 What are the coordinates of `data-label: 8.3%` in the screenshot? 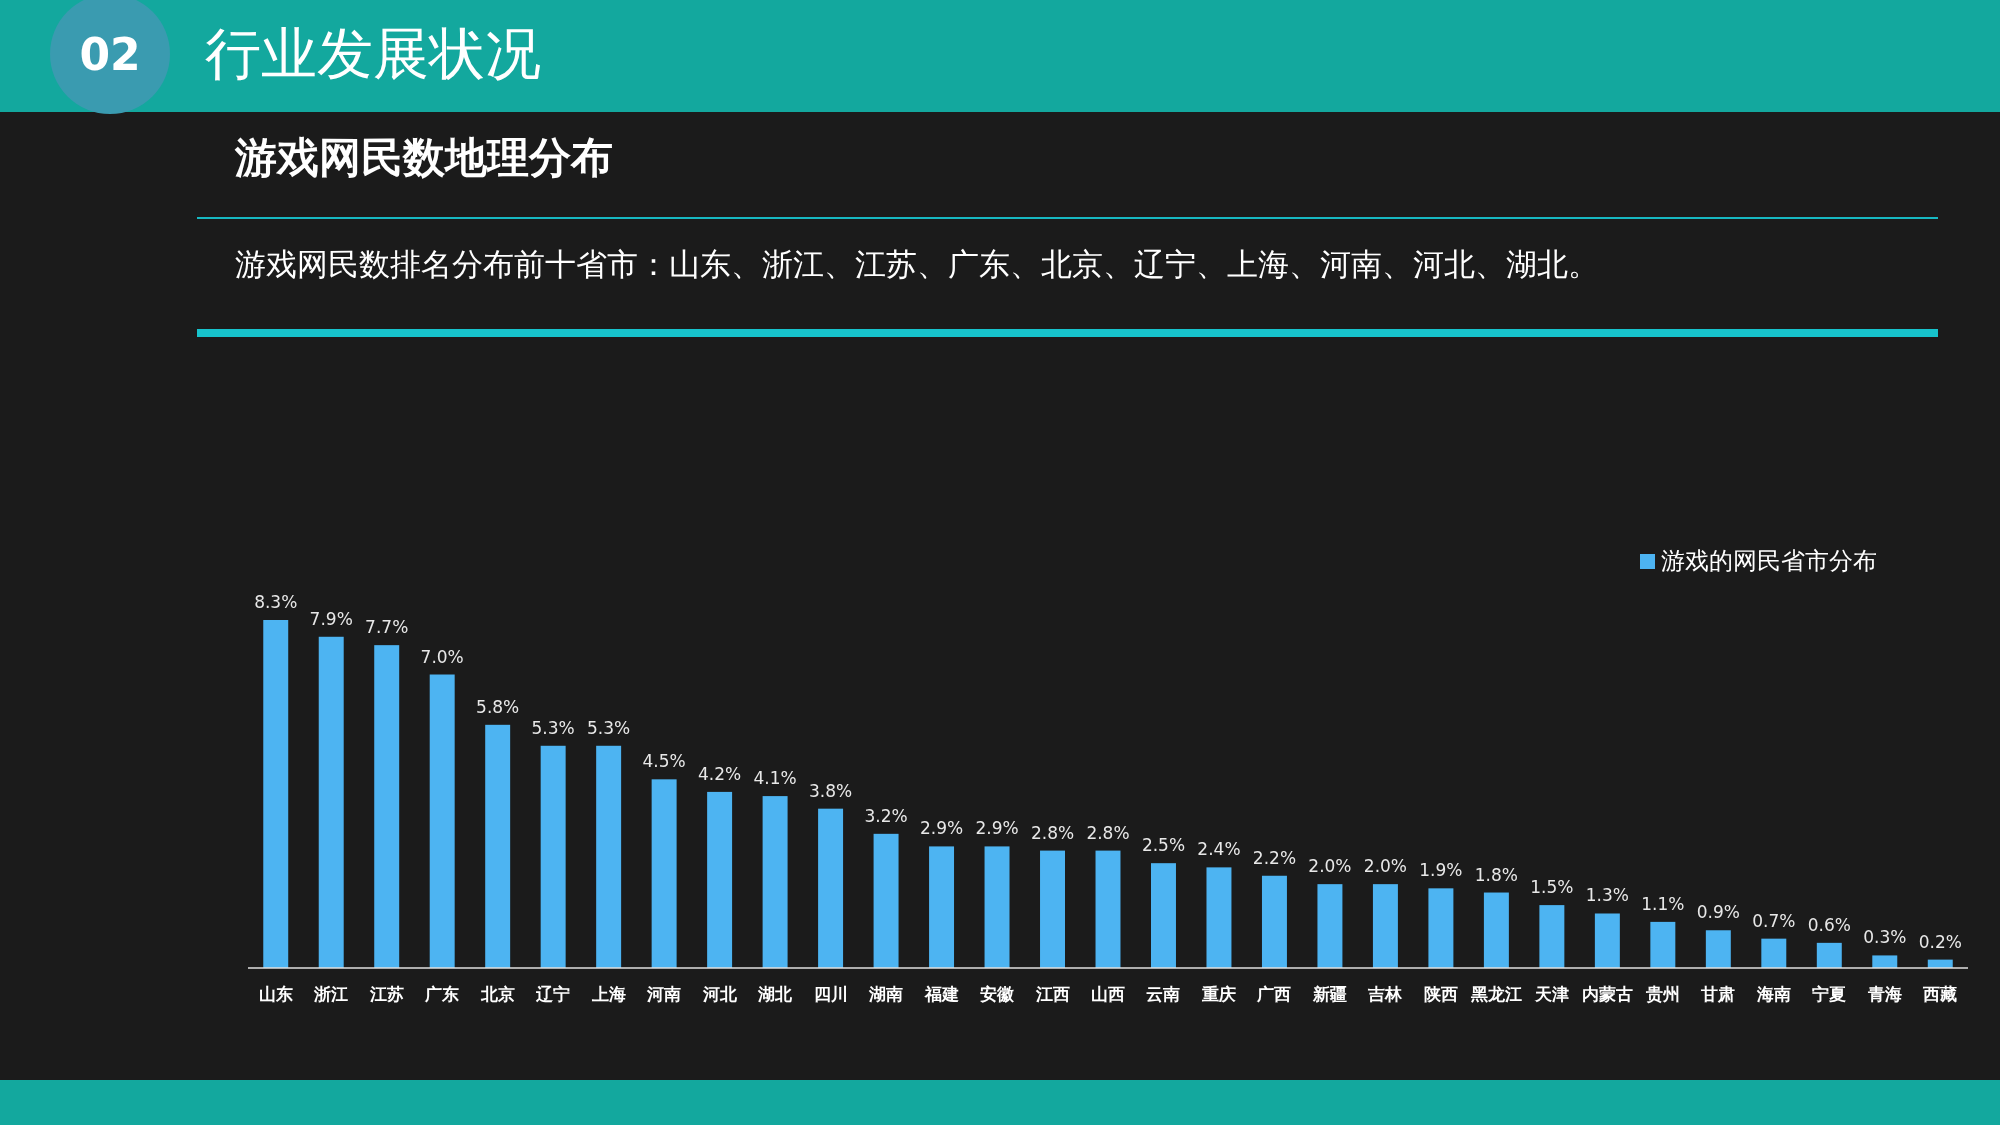 It's located at (276, 602).